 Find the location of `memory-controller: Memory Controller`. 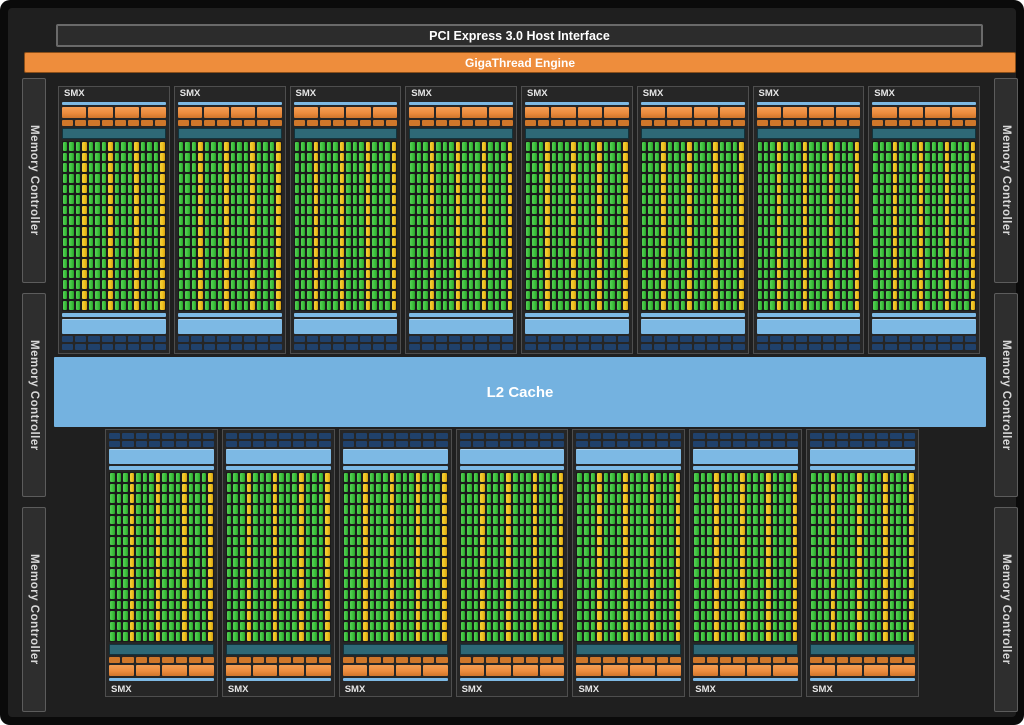

memory-controller: Memory Controller is located at coordinates (34, 610).